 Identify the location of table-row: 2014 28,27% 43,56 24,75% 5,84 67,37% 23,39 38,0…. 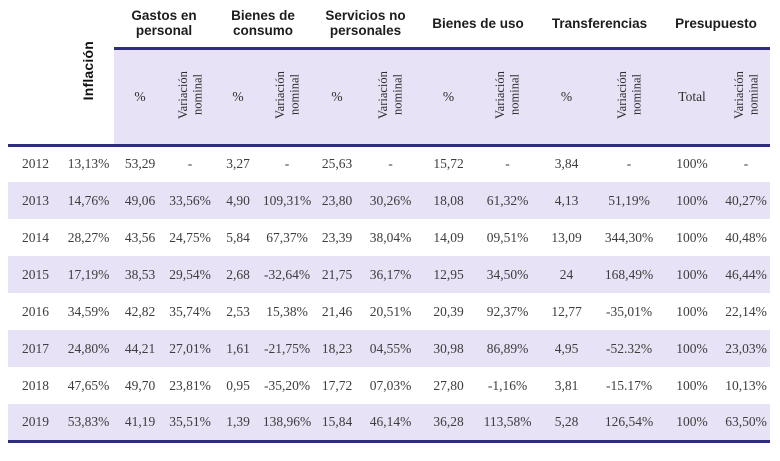
(389, 237).